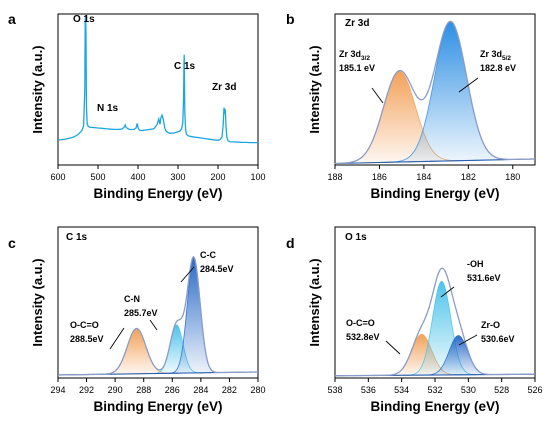 The height and width of the screenshot is (430, 550). Describe the element at coordinates (512, 177) in the screenshot. I see `x-tick-label: 180` at that location.